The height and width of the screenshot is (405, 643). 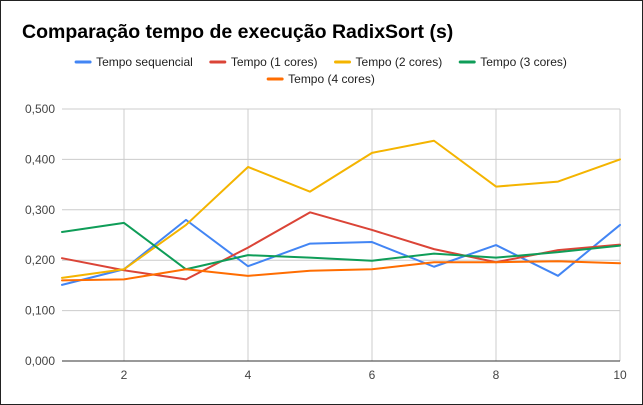 What do you see at coordinates (620, 375) in the screenshot?
I see `x-tick-label: 10` at bounding box center [620, 375].